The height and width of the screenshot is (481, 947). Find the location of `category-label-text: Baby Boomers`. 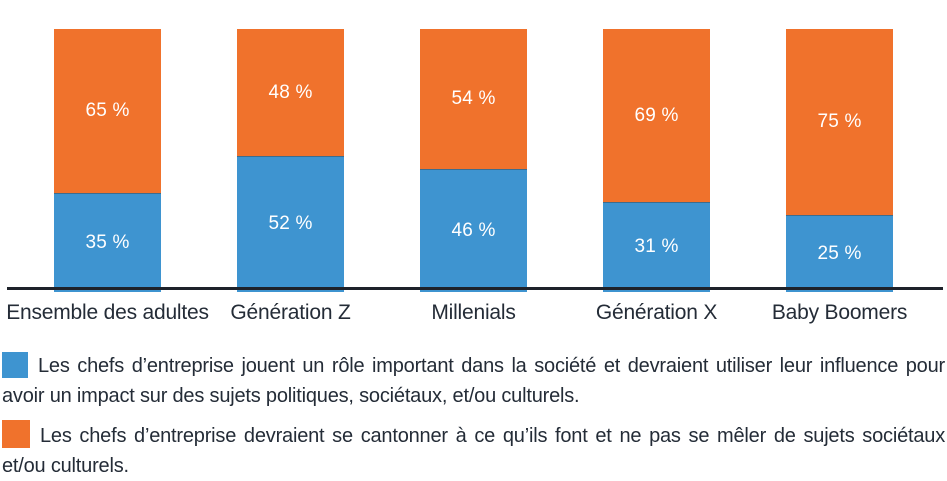

category-label-text: Baby Boomers is located at coordinates (839, 312).